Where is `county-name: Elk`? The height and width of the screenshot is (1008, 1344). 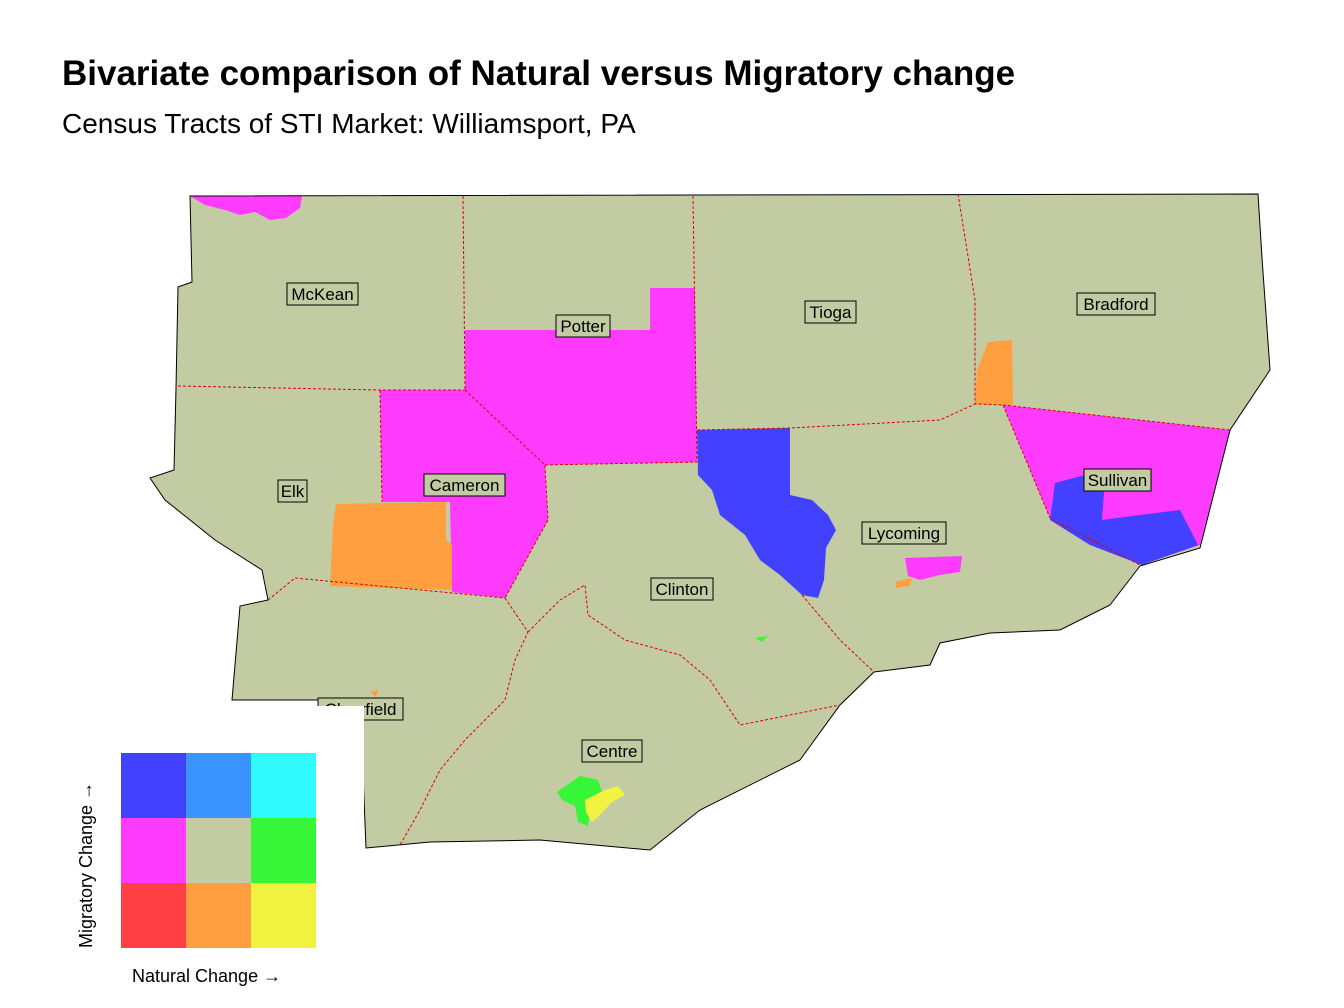 county-name: Elk is located at coordinates (293, 491).